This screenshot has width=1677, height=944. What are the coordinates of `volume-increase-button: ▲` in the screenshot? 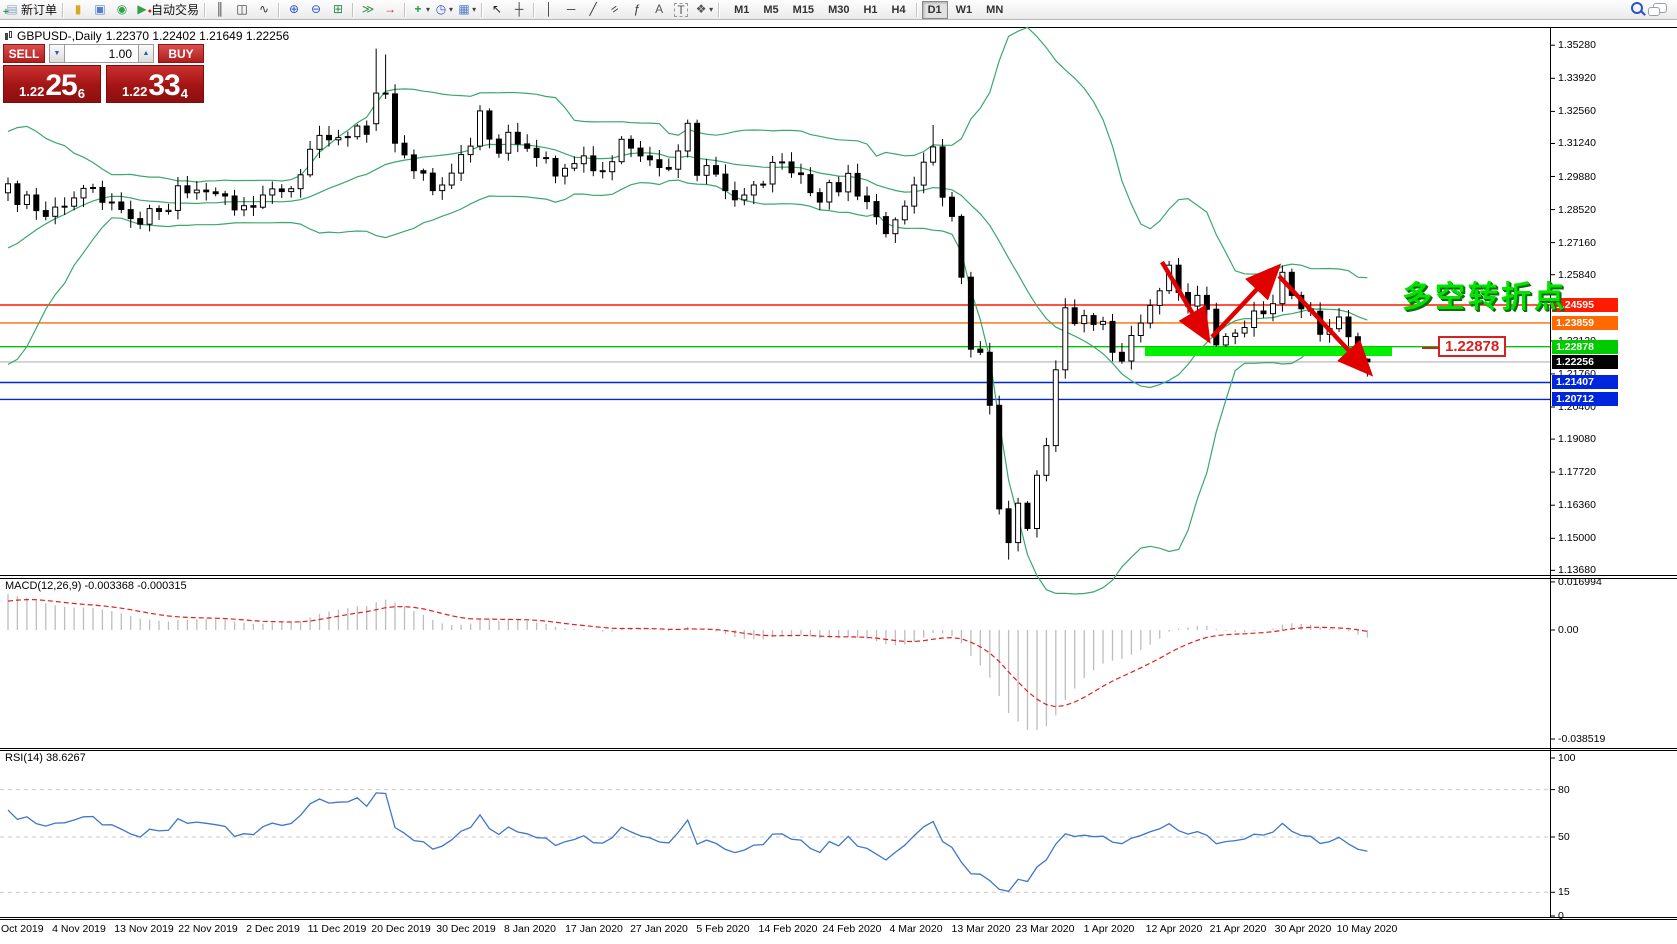 It's located at (146, 53).